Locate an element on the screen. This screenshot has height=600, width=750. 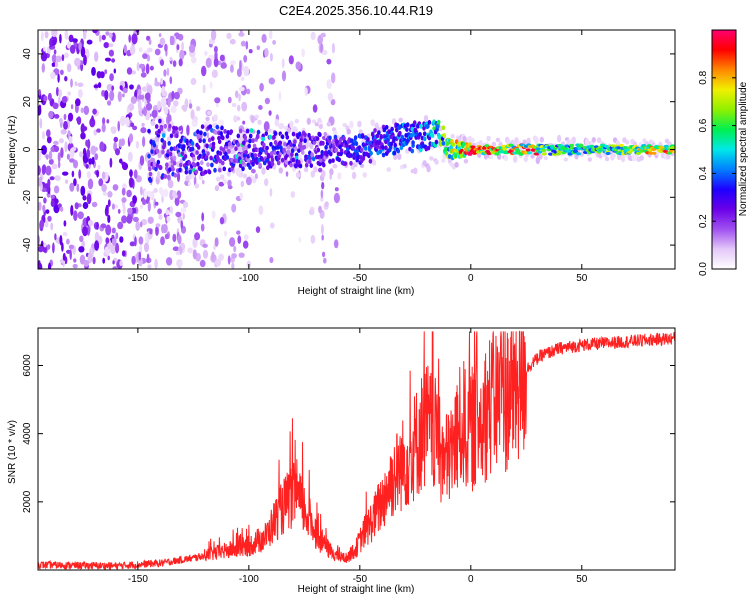
x-tick-label: 50 is located at coordinates (582, 579).